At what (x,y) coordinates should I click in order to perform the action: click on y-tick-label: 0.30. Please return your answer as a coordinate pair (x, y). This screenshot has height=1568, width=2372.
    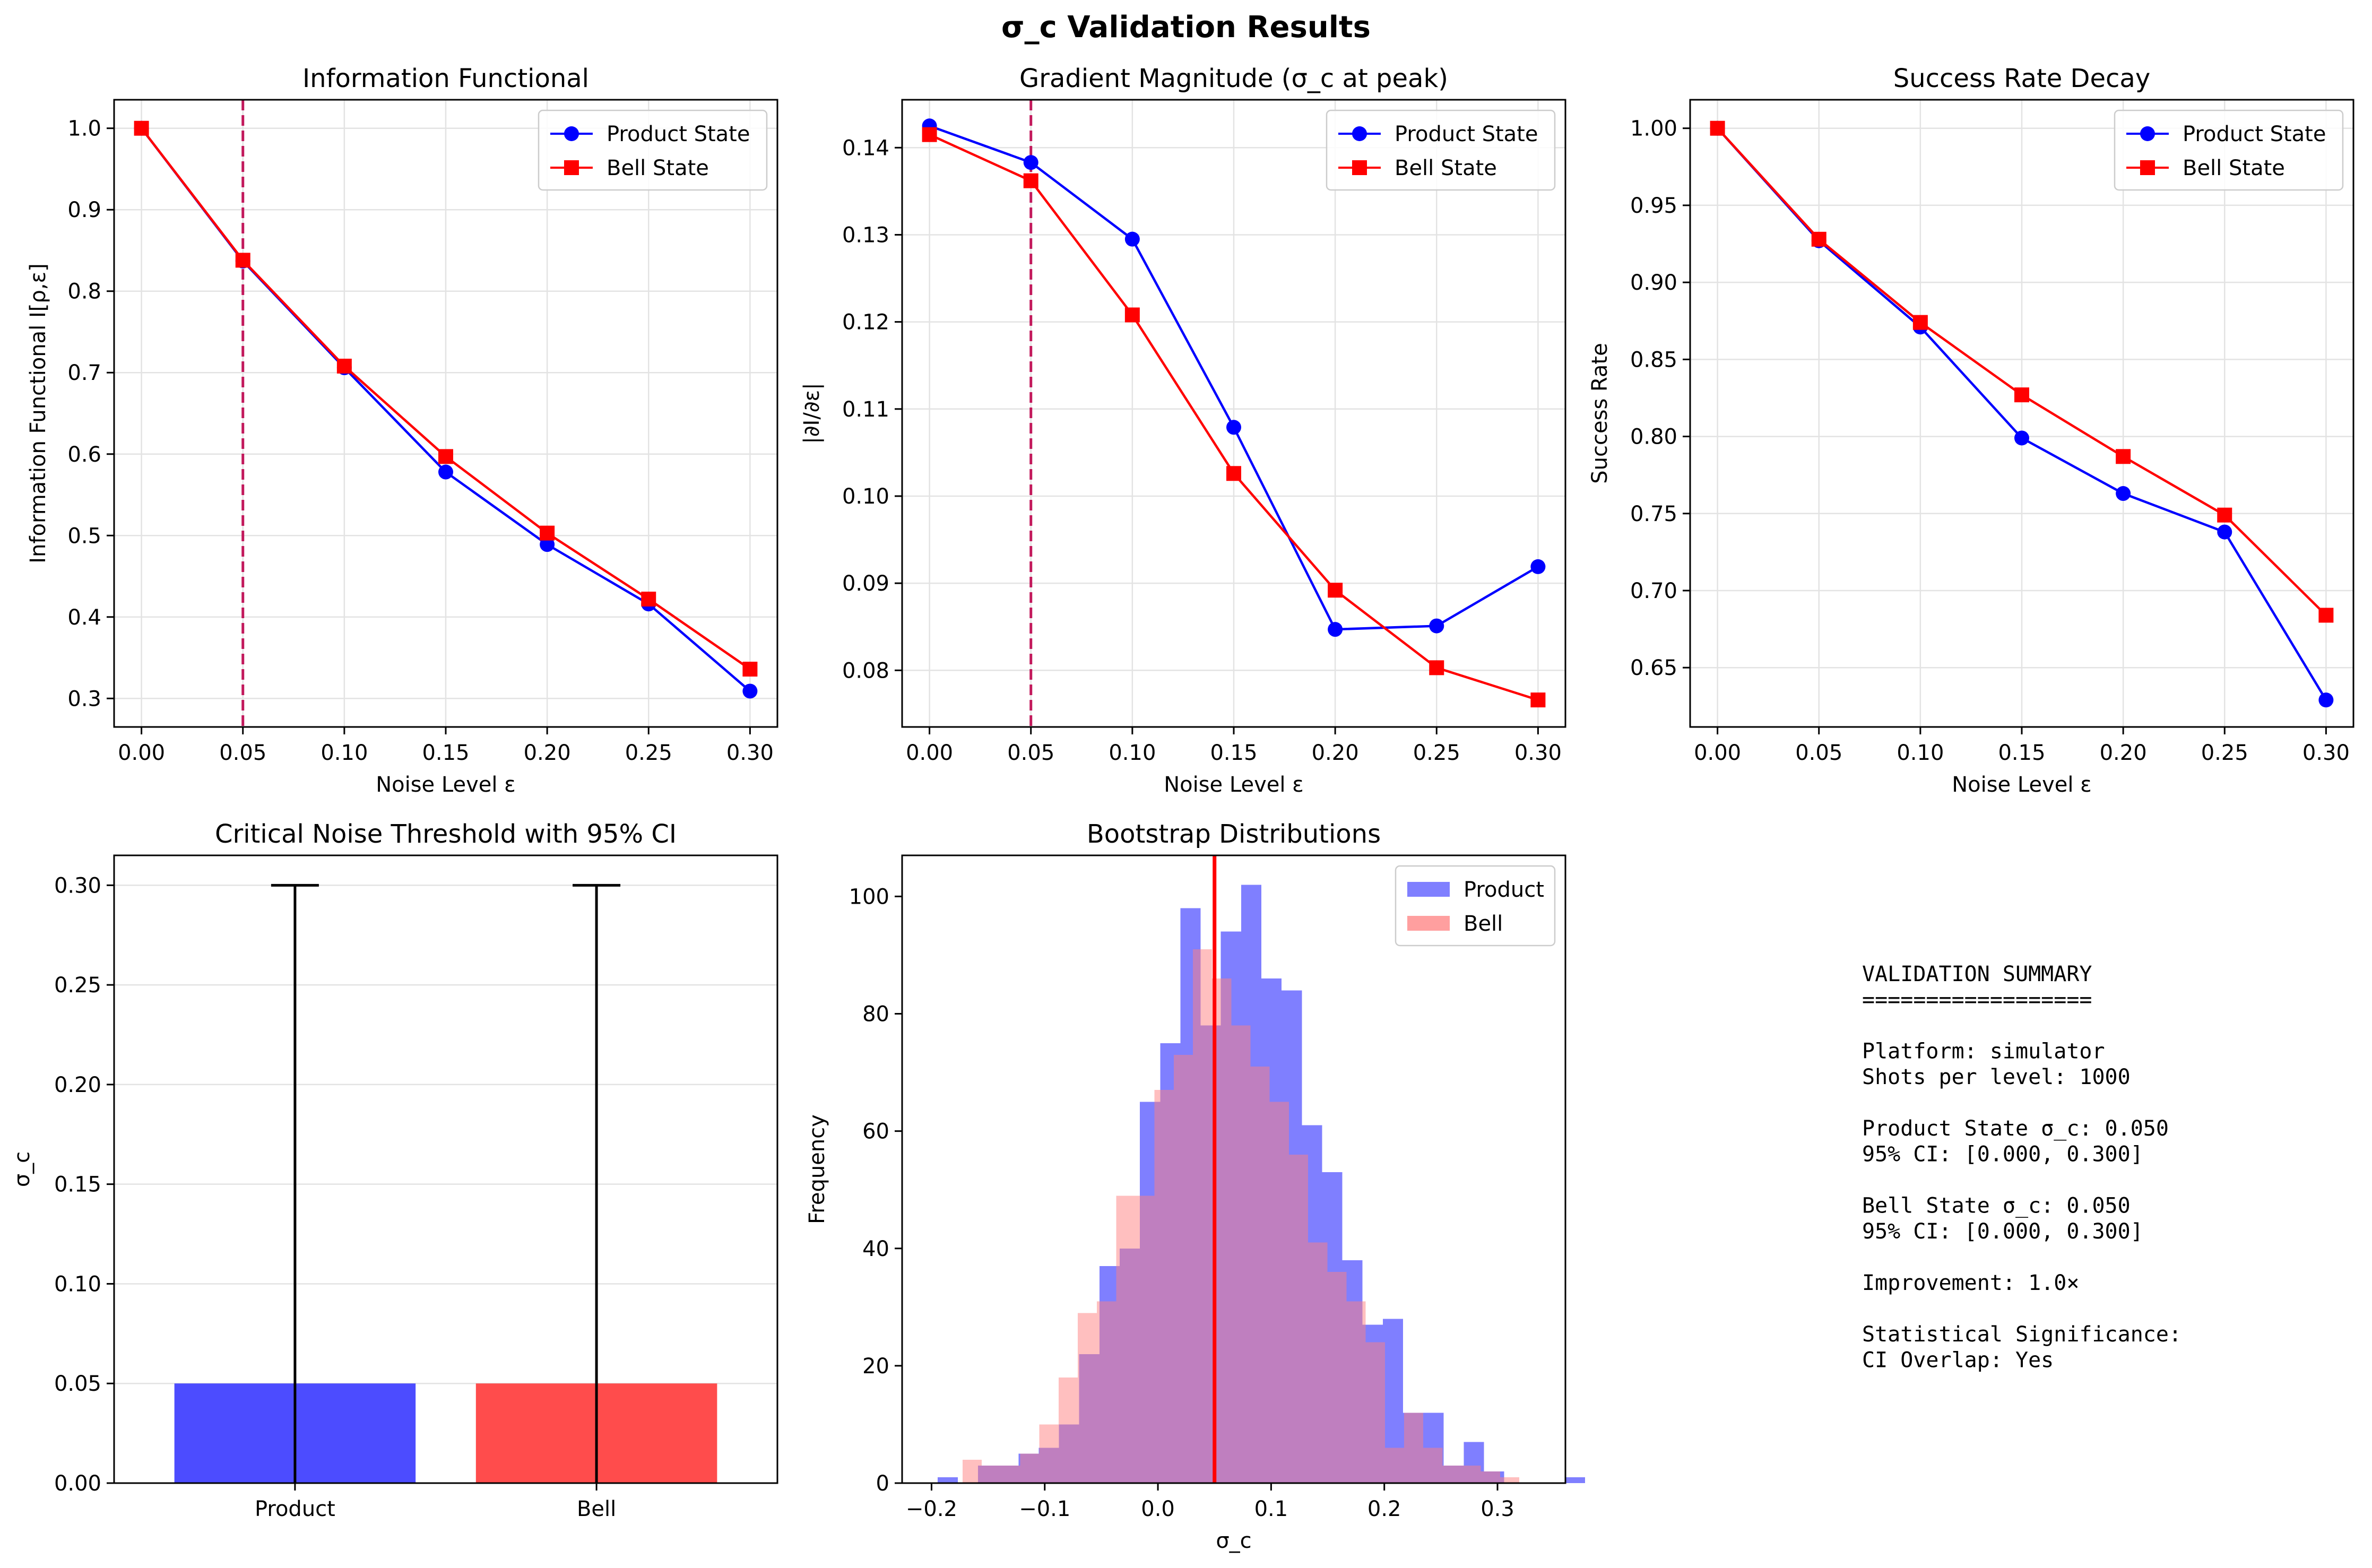
    Looking at the image, I should click on (77, 885).